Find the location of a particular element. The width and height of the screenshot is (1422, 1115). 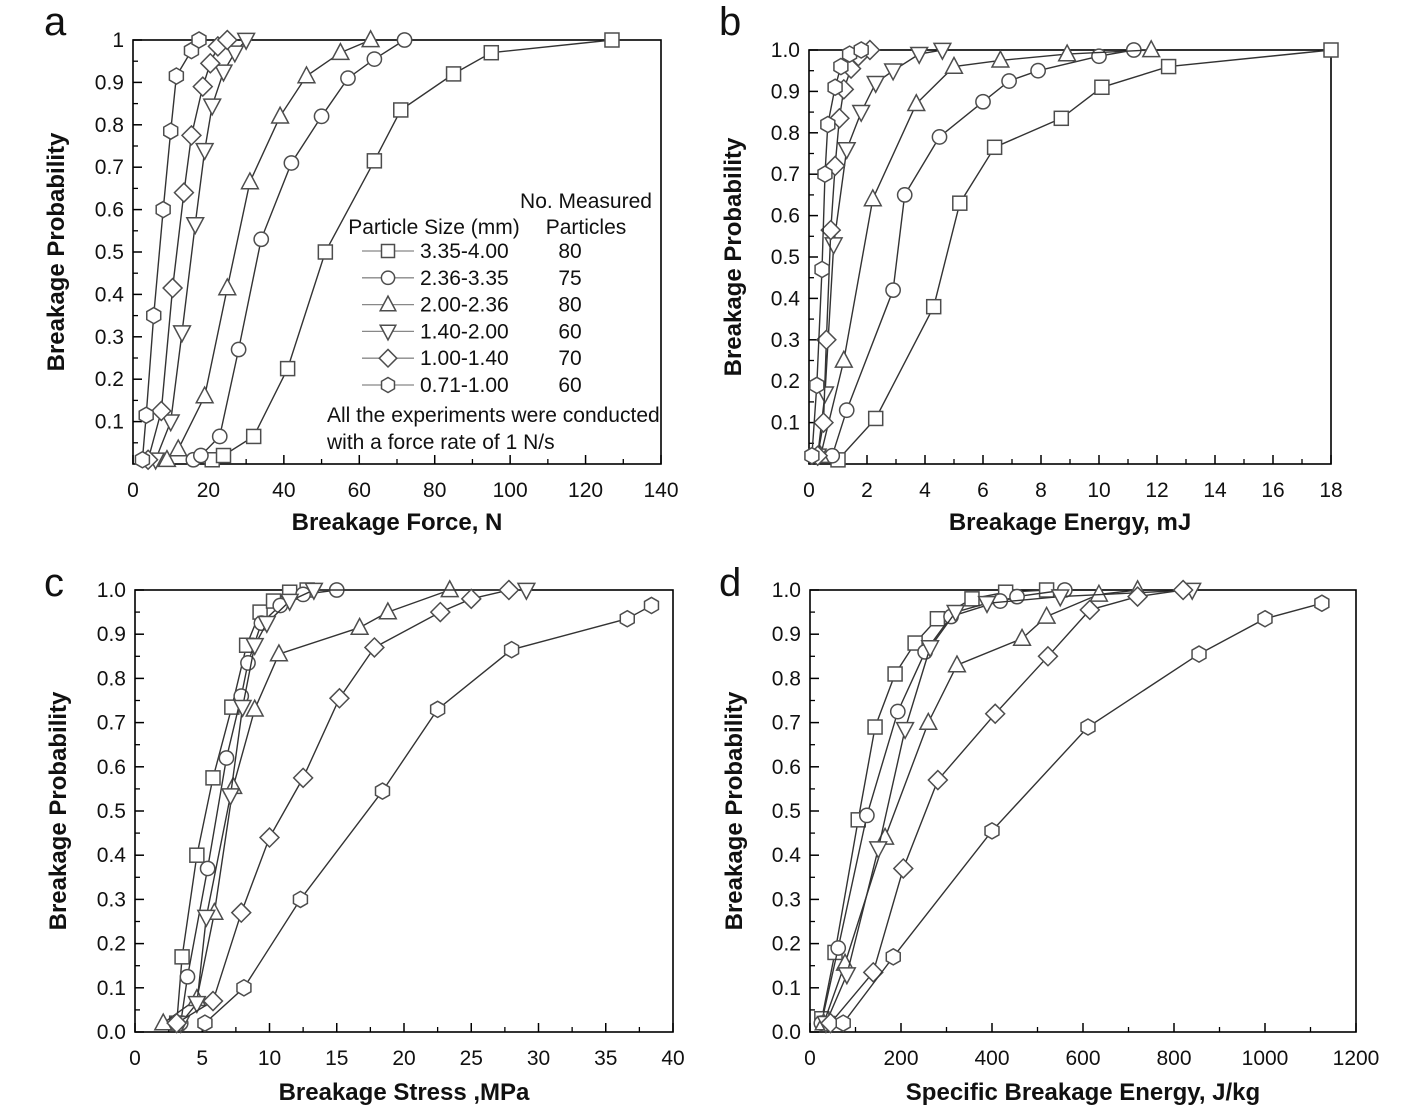

x-tick-label: 15 is located at coordinates (336, 1058).